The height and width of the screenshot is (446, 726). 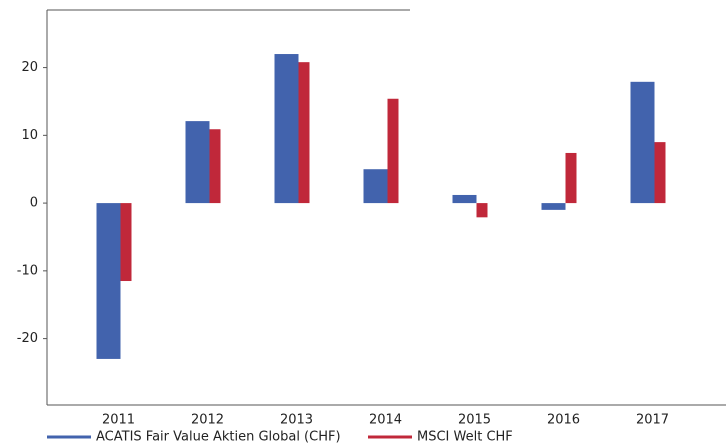 What do you see at coordinates (27, 270) in the screenshot?
I see `y-tick-label: -10` at bounding box center [27, 270].